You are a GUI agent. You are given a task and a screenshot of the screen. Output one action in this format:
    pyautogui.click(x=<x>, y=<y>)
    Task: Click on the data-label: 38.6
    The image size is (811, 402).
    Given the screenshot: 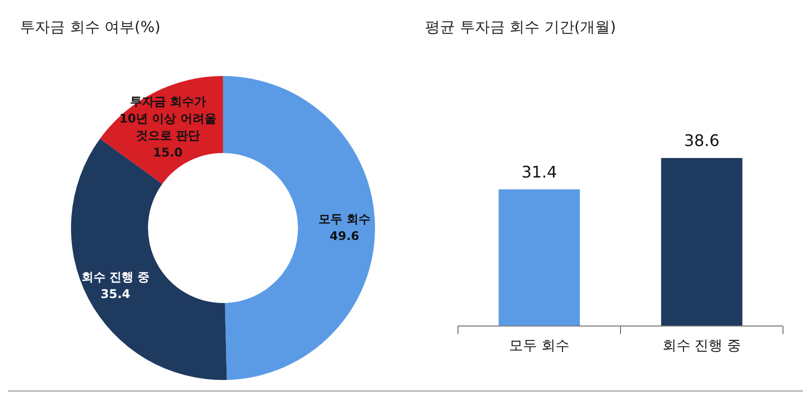 What is the action you would take?
    pyautogui.click(x=702, y=140)
    